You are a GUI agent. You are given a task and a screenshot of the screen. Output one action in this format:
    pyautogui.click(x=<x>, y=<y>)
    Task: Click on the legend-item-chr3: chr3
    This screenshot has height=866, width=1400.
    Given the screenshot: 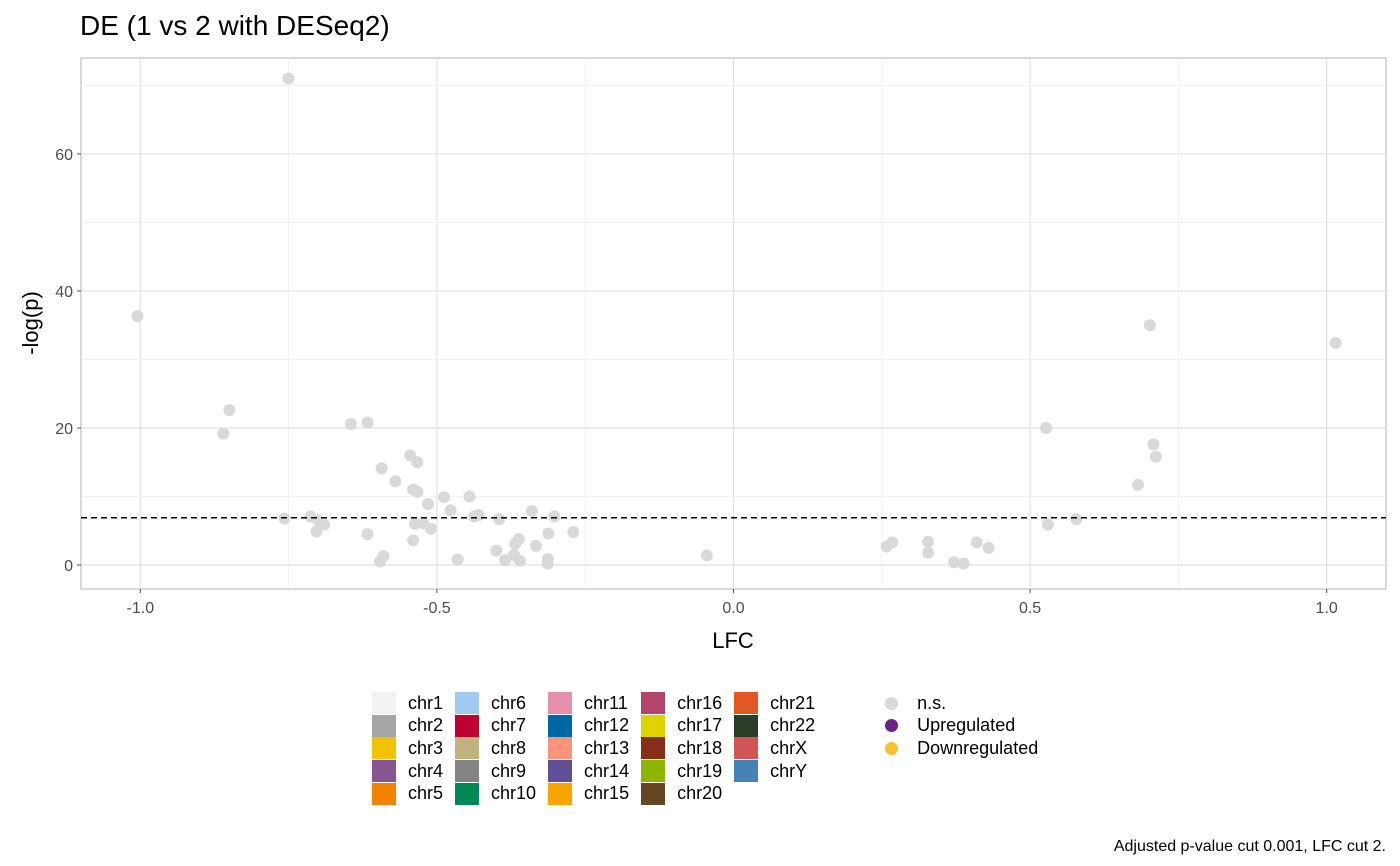 What is the action you would take?
    pyautogui.click(x=407, y=748)
    